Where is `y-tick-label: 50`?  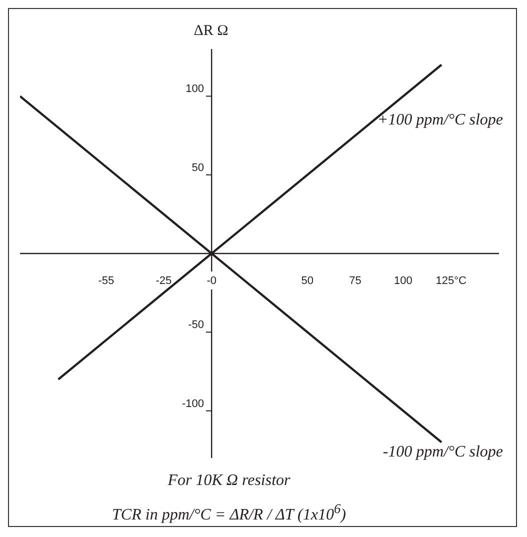 y-tick-label: 50 is located at coordinates (198, 168).